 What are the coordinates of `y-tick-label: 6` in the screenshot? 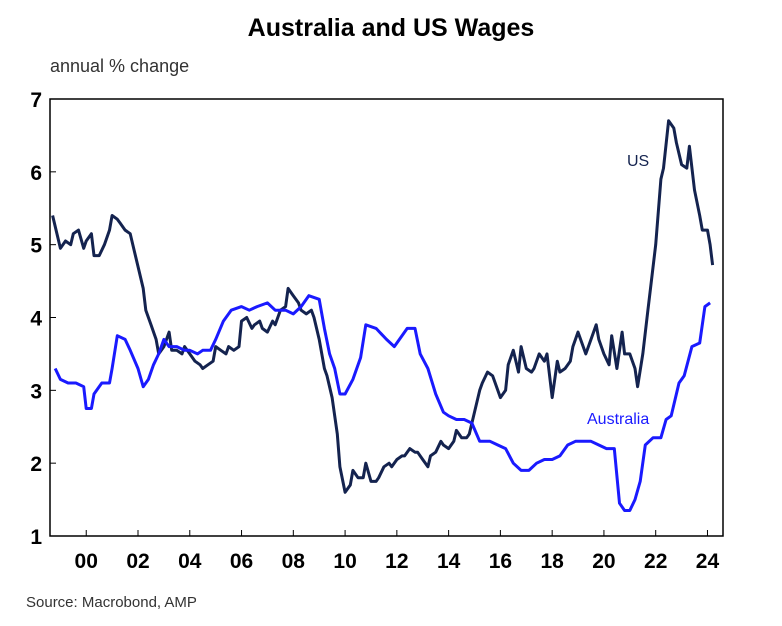 It's located at (36, 173).